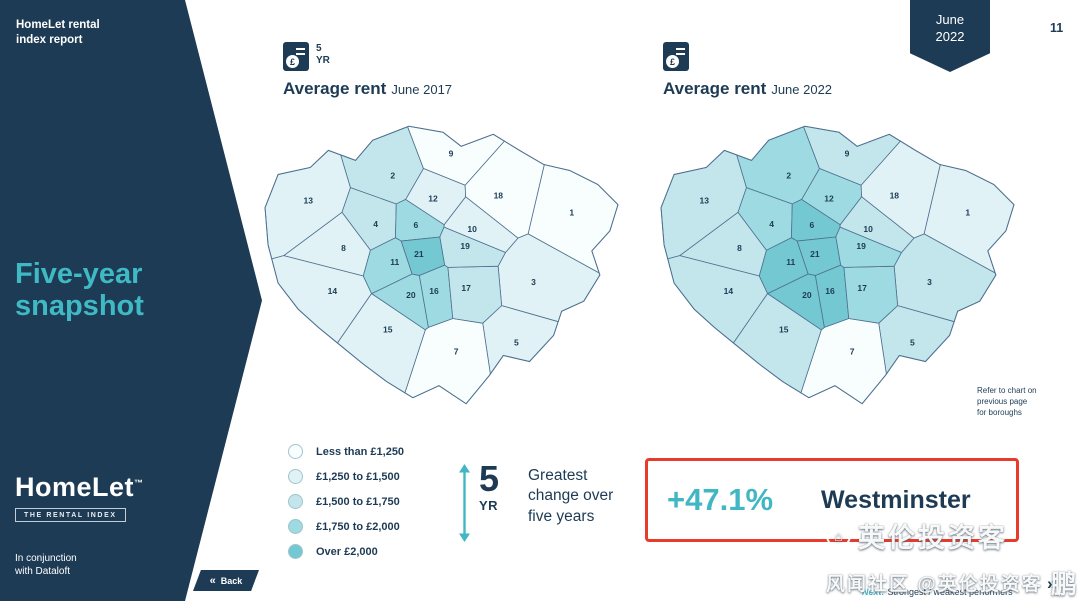 The image size is (1080, 601). I want to click on conjunction-note: In conjunction with Dataloft, so click(46, 565).